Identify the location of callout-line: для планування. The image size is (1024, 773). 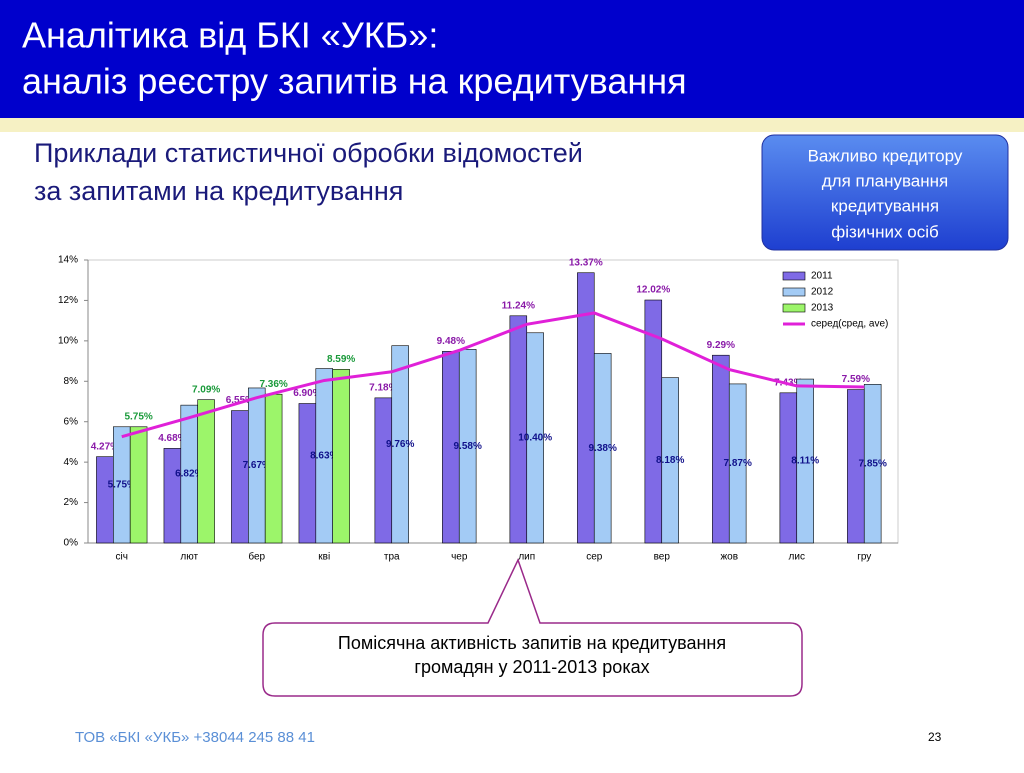
(885, 180).